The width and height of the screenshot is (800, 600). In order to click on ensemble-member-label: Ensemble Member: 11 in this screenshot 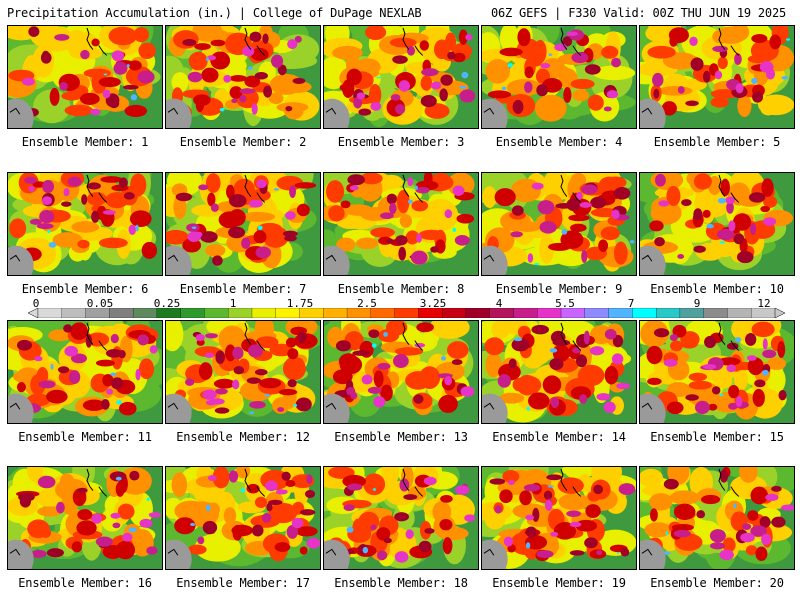, I will do `click(85, 437)`.